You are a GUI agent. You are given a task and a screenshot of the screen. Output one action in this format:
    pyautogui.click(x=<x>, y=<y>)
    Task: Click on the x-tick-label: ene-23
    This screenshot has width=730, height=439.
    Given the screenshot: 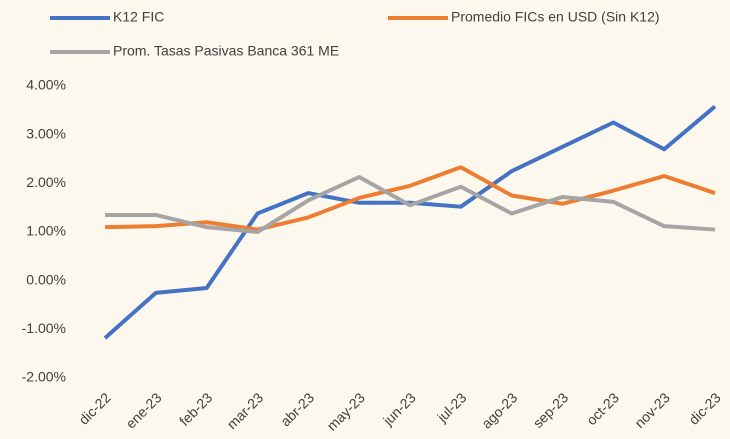 What is the action you would take?
    pyautogui.click(x=143, y=410)
    